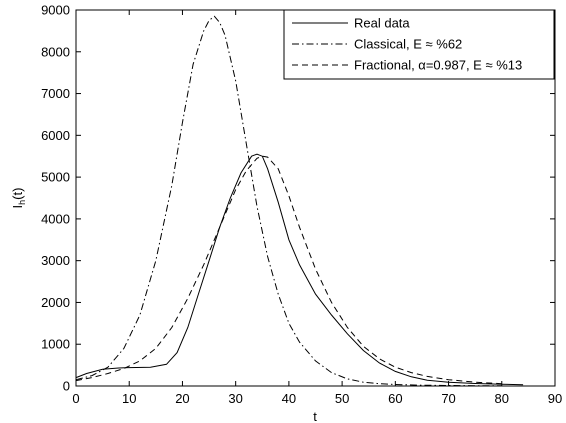  What do you see at coordinates (502, 398) in the screenshot?
I see `x-tick-label: 80` at bounding box center [502, 398].